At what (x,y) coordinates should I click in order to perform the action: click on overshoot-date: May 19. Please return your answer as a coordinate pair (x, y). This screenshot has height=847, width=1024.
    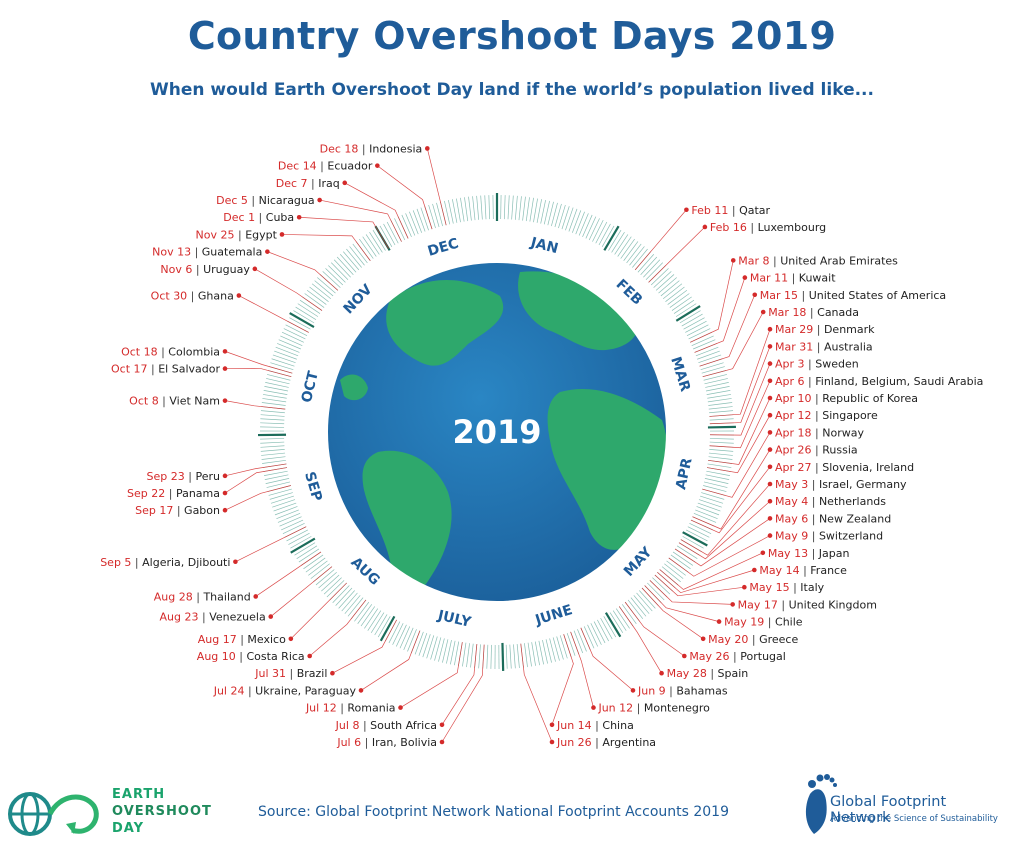
    Looking at the image, I should click on (744, 622).